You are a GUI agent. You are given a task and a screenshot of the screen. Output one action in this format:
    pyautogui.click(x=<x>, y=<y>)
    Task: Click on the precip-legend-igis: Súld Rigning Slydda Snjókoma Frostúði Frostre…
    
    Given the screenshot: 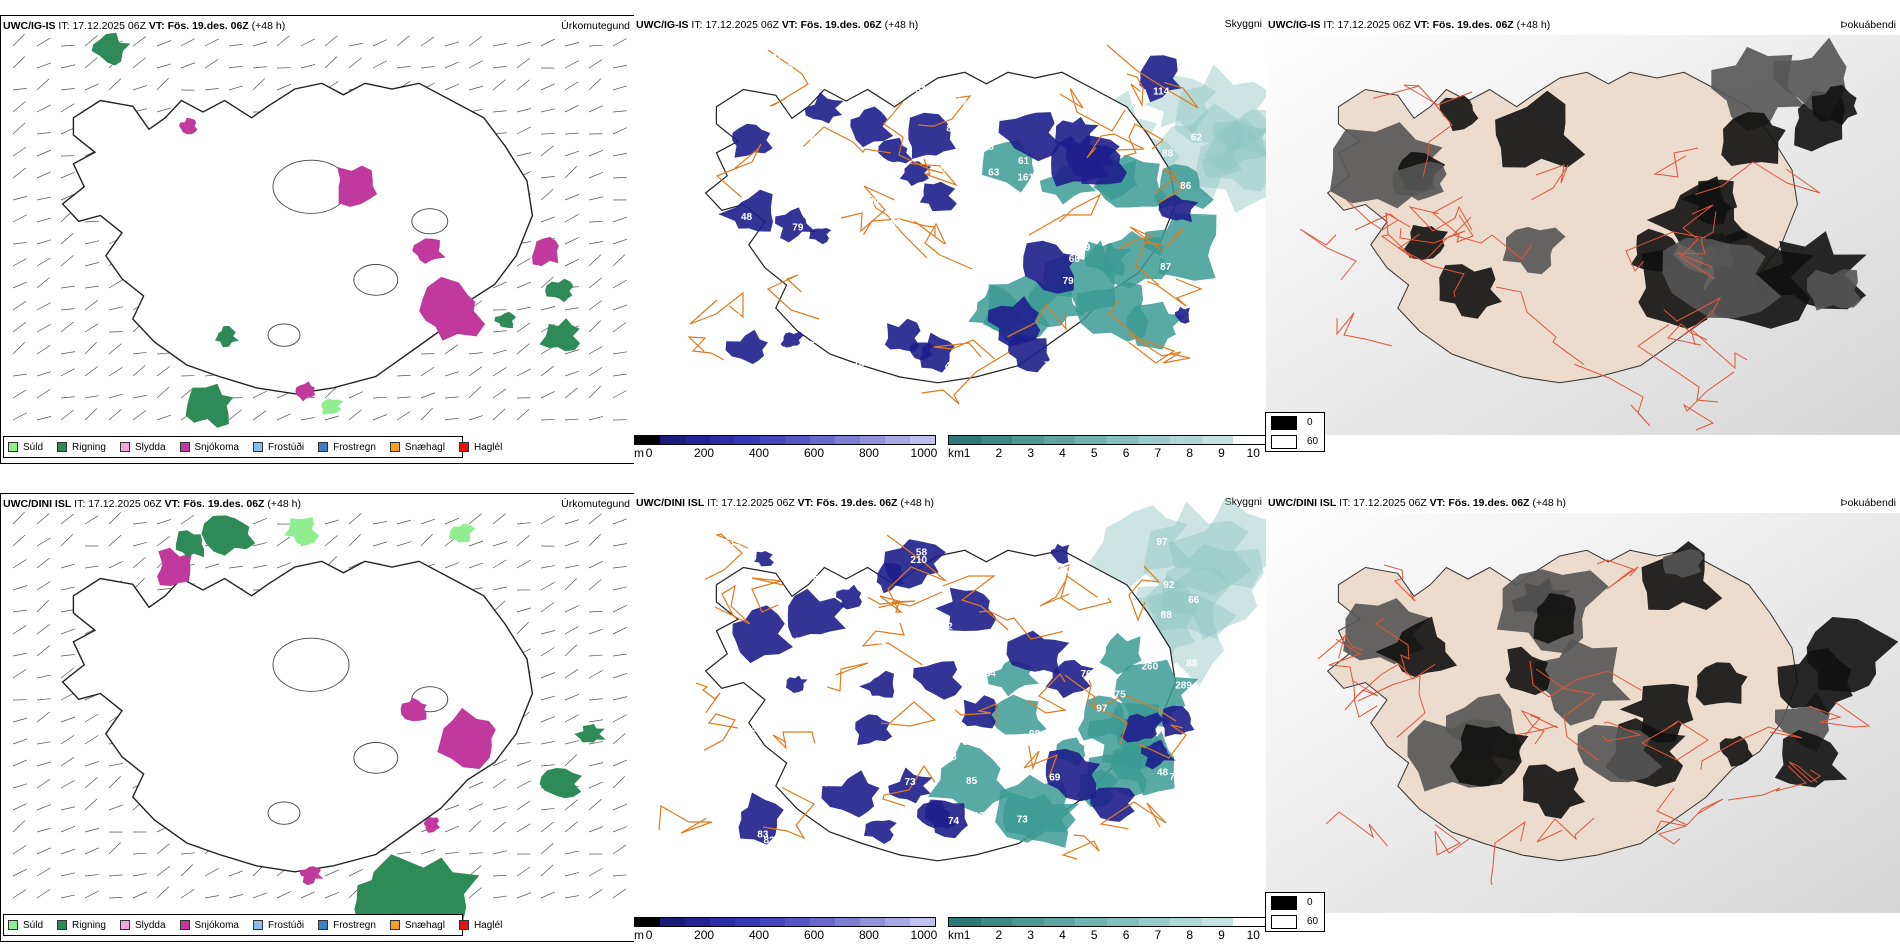 What is the action you would take?
    pyautogui.click(x=252, y=447)
    